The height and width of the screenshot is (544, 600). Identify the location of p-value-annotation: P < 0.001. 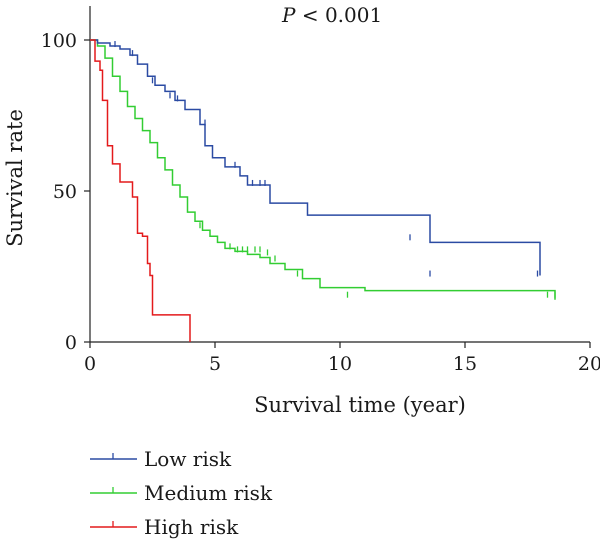
(331, 15).